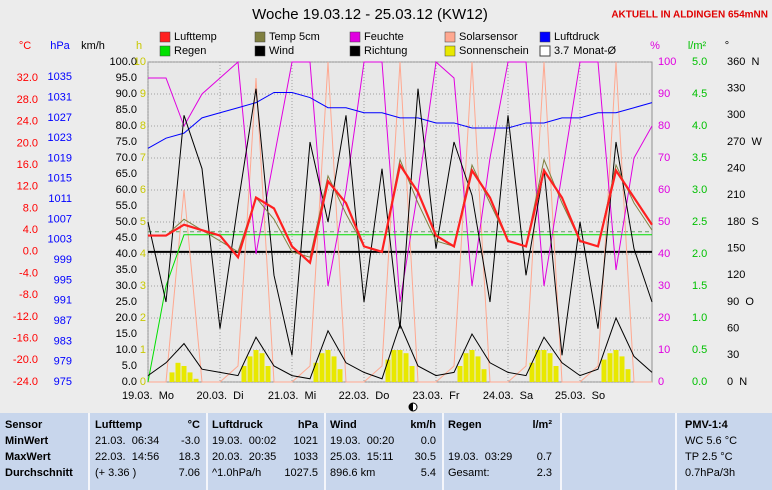 This screenshot has width=772, height=490. I want to click on table-cell: MinWert, so click(27, 441).